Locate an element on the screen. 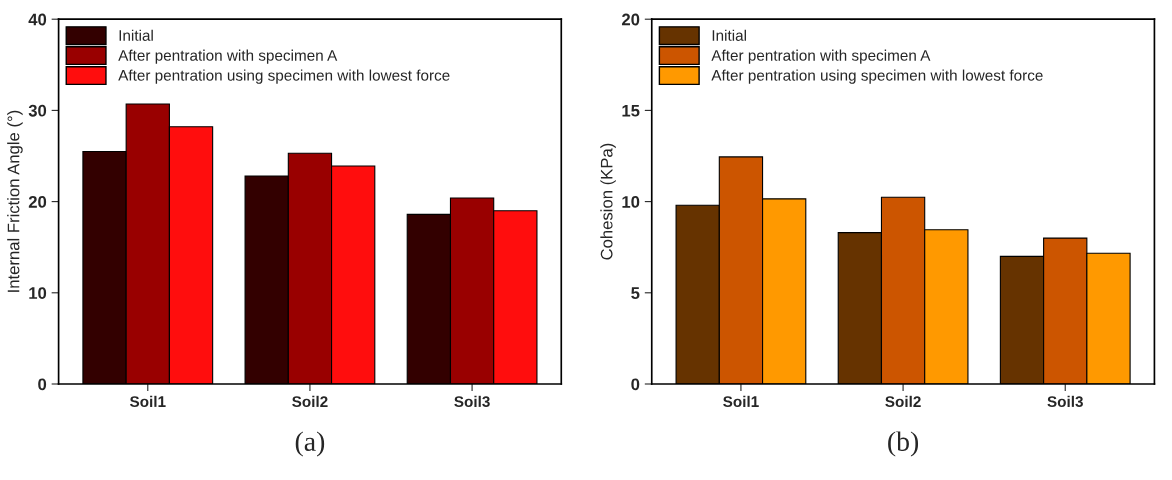 The image size is (1172, 480). y-tick-label: 30 is located at coordinates (37, 110).